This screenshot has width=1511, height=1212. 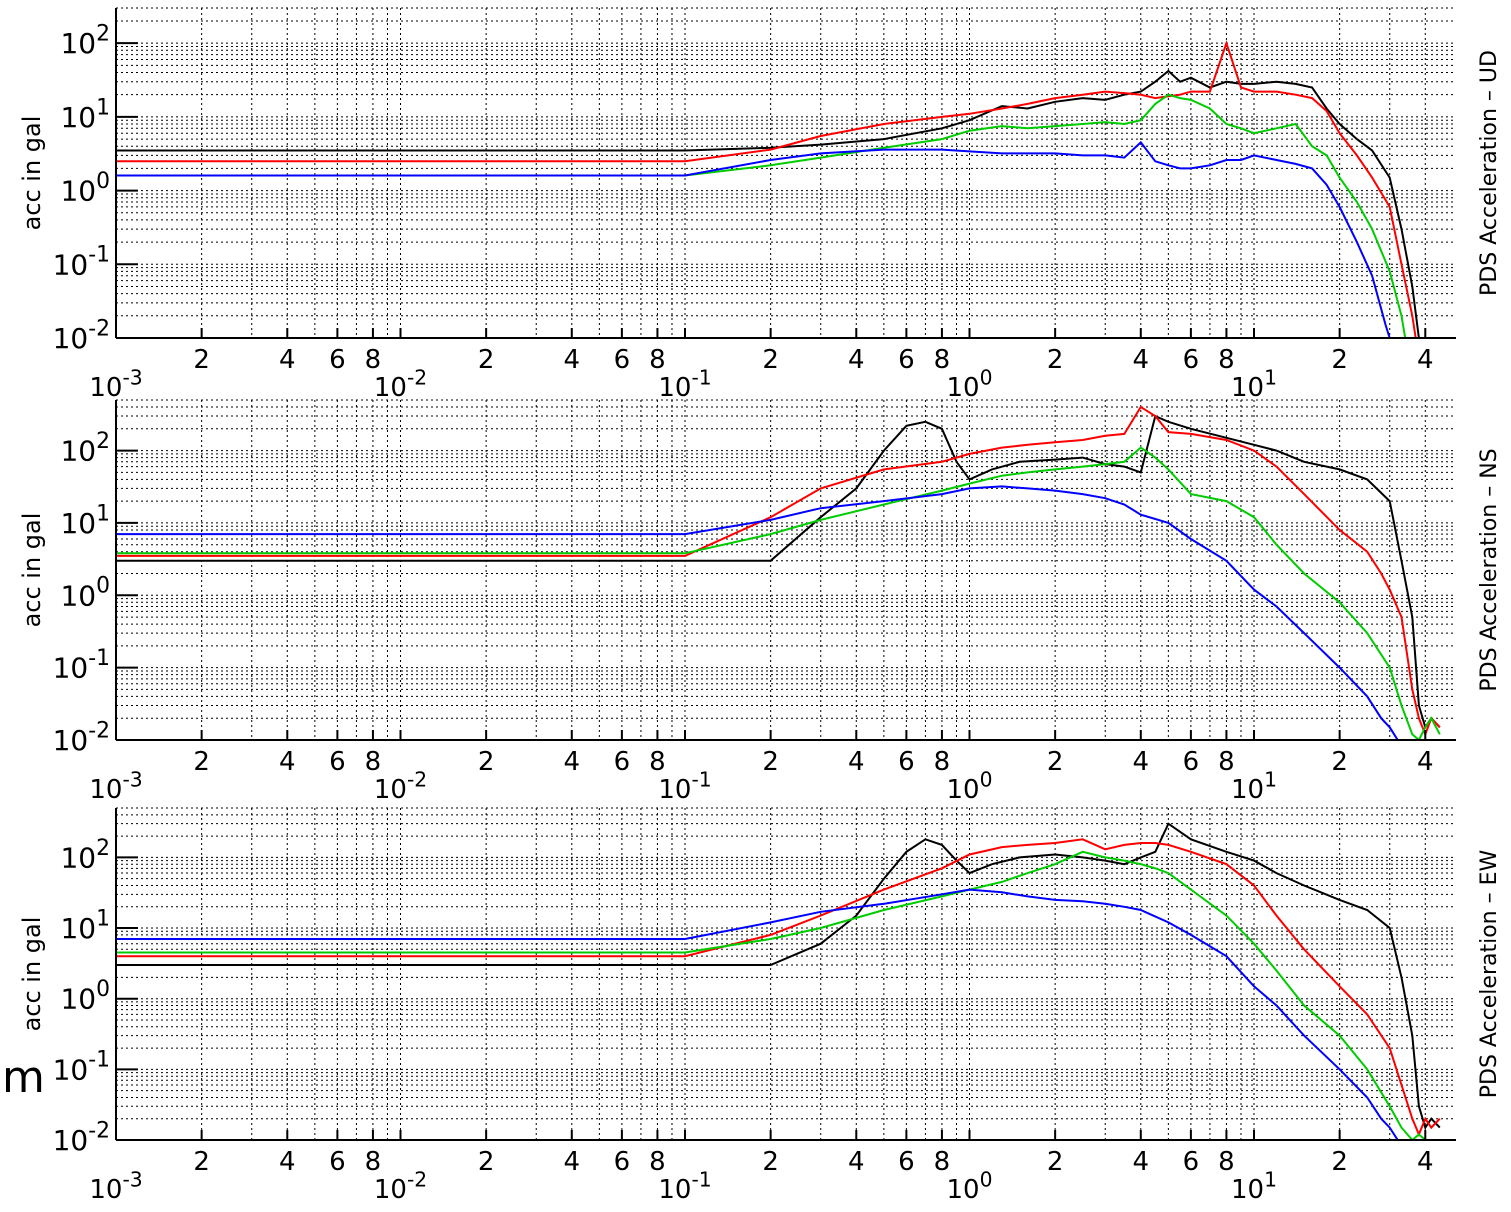 I want to click on panel-side-label: PDS Acceleration – UD, so click(x=1489, y=173).